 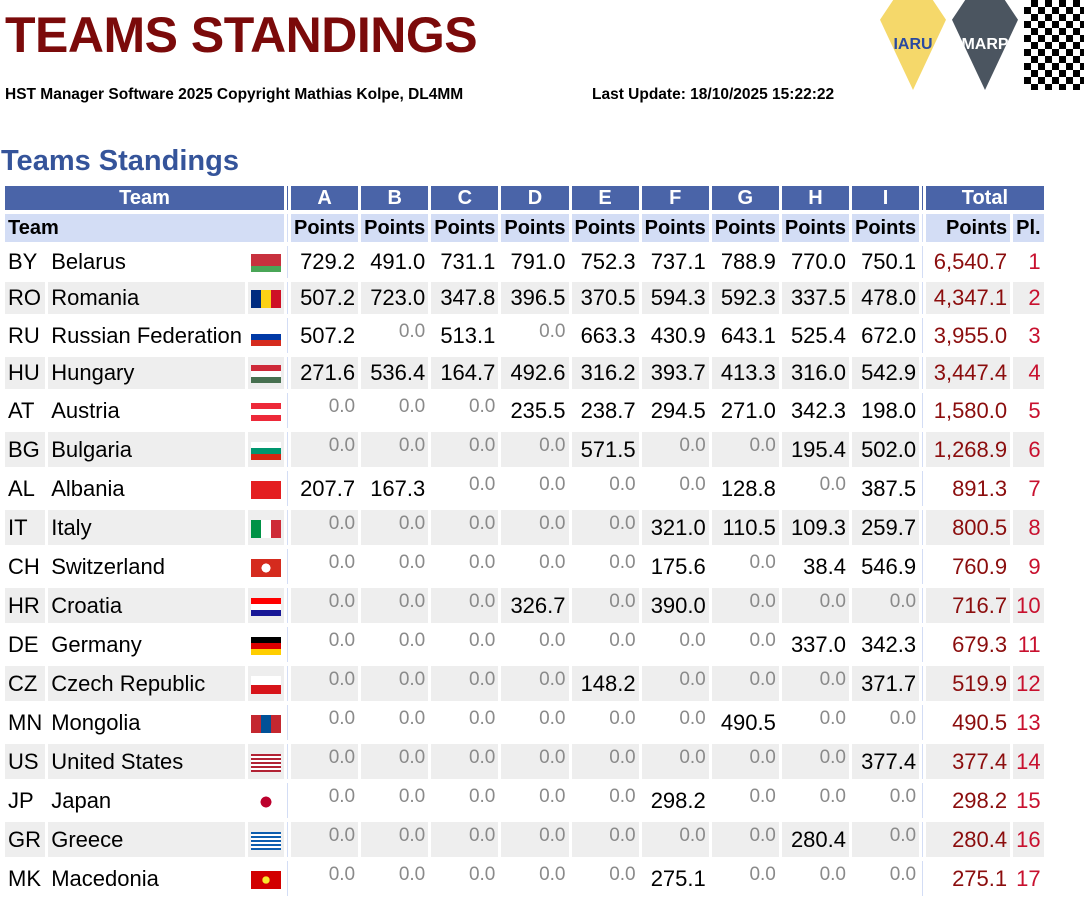 I want to click on points-cell: 393.7, so click(x=675, y=373).